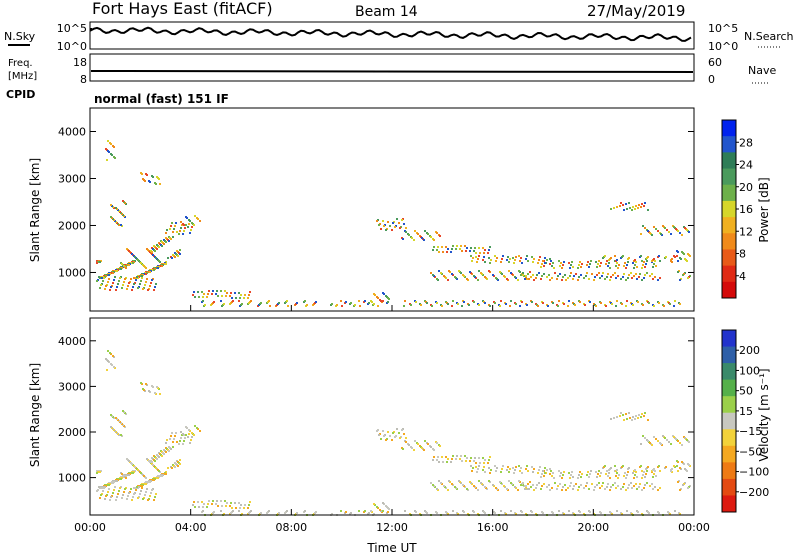  Describe the element at coordinates (72, 131) in the screenshot. I see `power-ytick-label-3: 4000` at that location.